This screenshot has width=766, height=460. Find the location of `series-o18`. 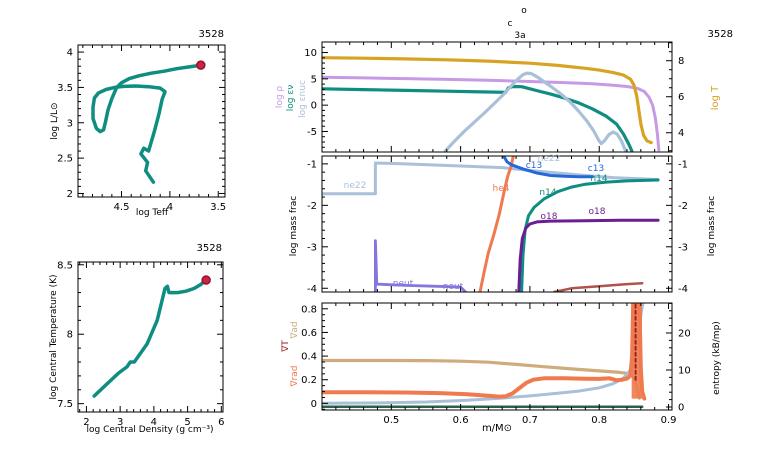

series-o18 is located at coordinates (588, 255).